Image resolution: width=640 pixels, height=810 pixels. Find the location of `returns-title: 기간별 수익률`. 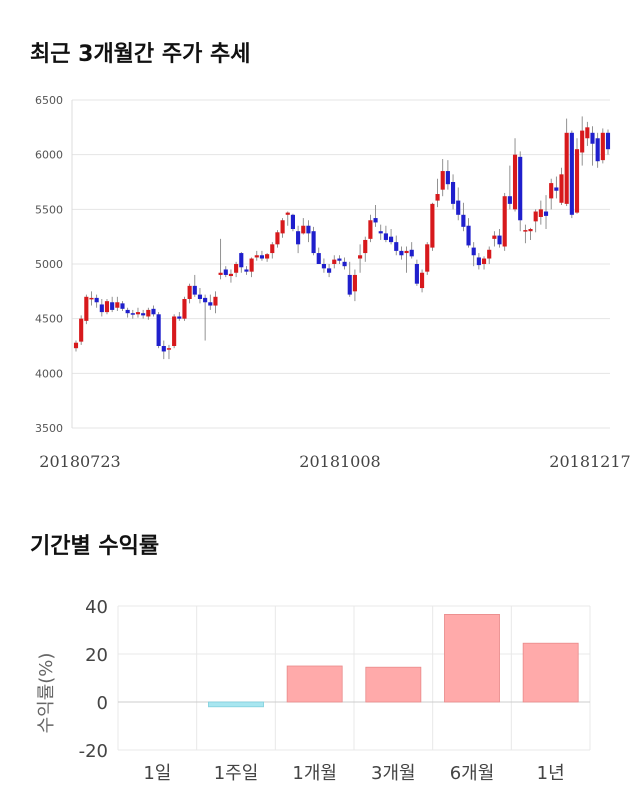

returns-title: 기간별 수익률 is located at coordinates (95, 546).